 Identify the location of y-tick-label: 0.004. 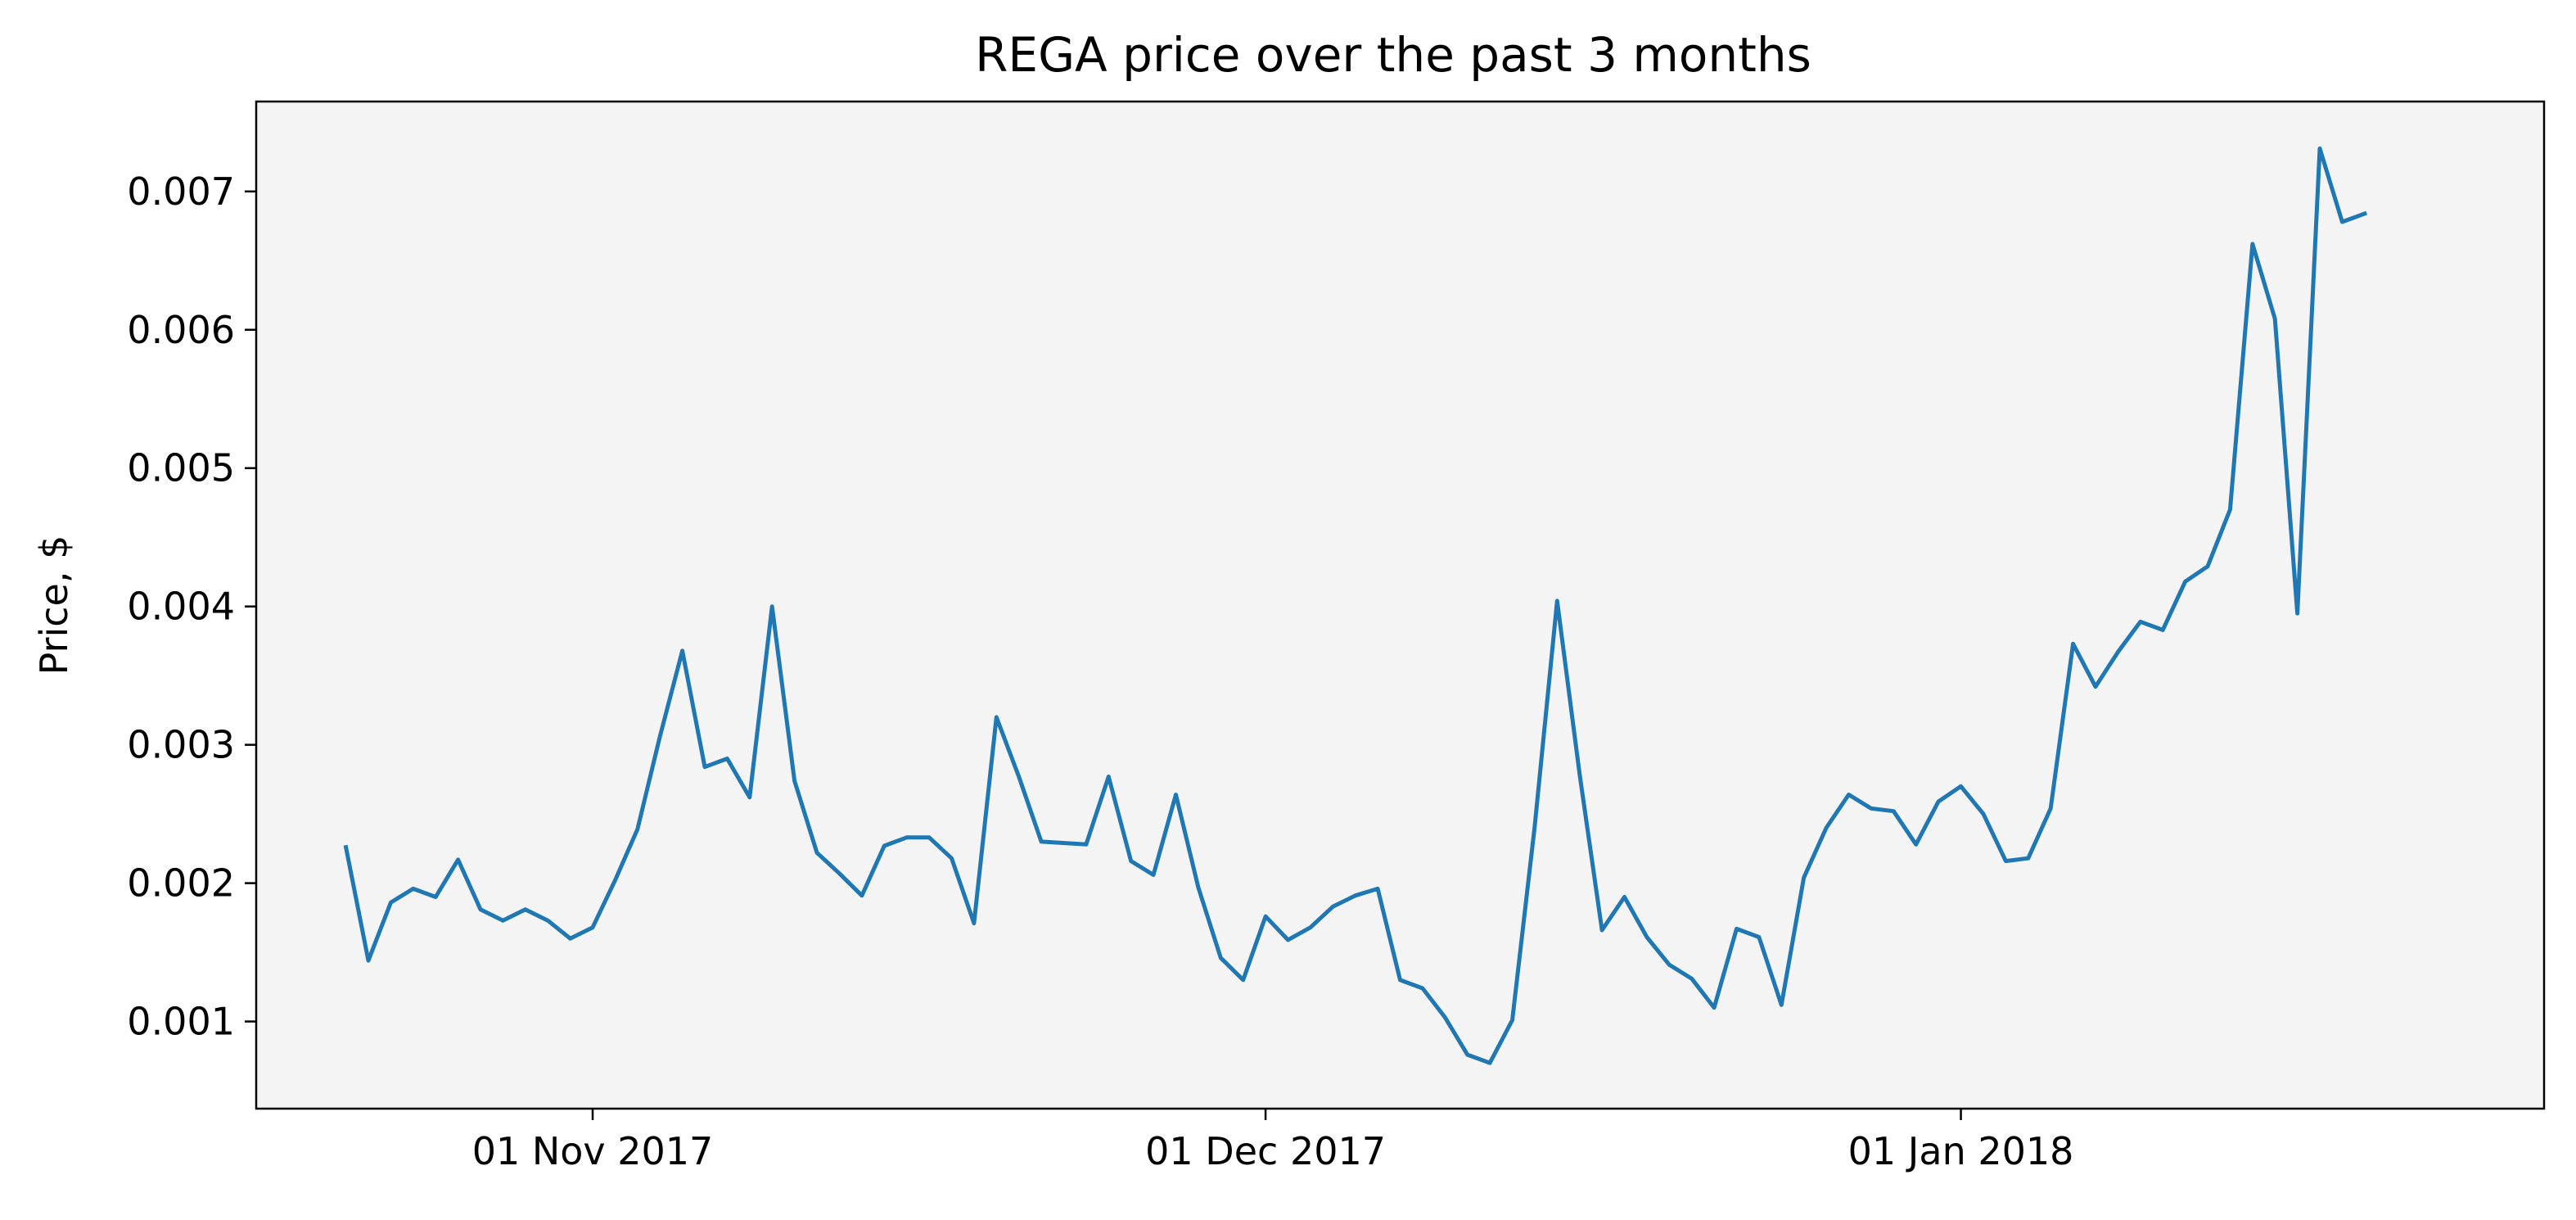
(181, 607).